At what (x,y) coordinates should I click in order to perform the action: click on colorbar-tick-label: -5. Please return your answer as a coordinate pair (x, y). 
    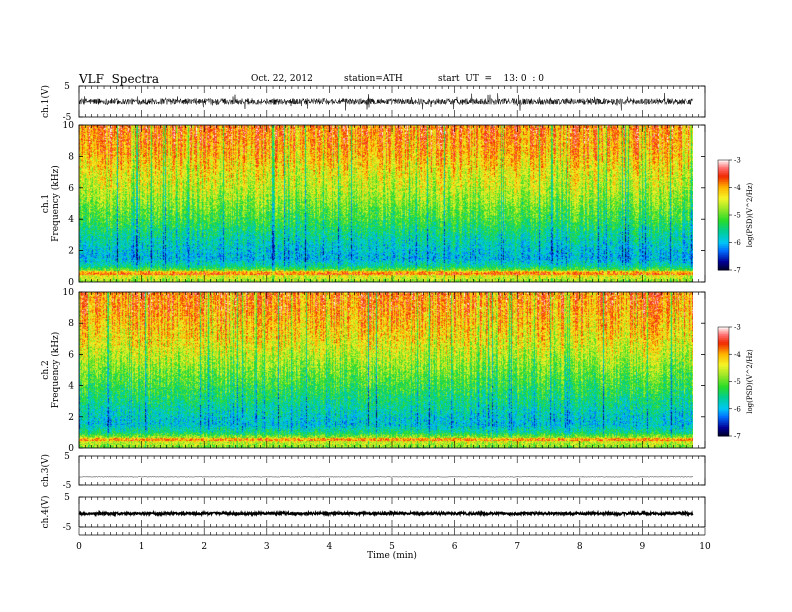
    Looking at the image, I should click on (737, 216).